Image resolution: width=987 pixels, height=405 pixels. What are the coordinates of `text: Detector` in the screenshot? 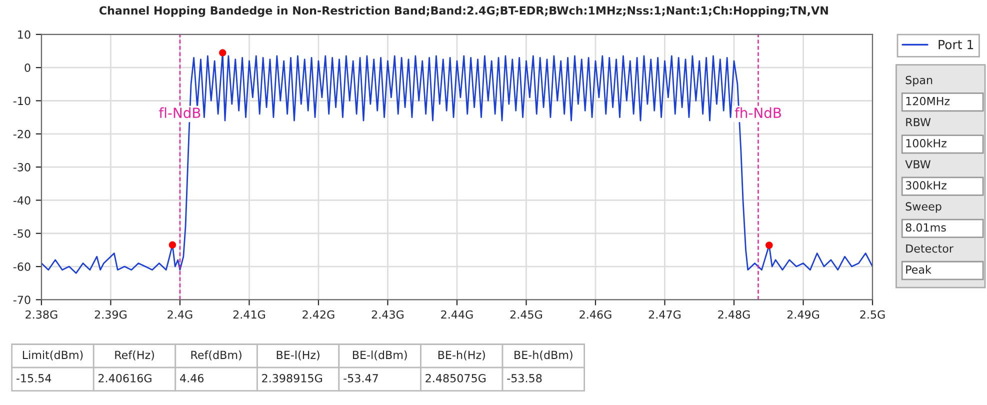 It's located at (930, 248).